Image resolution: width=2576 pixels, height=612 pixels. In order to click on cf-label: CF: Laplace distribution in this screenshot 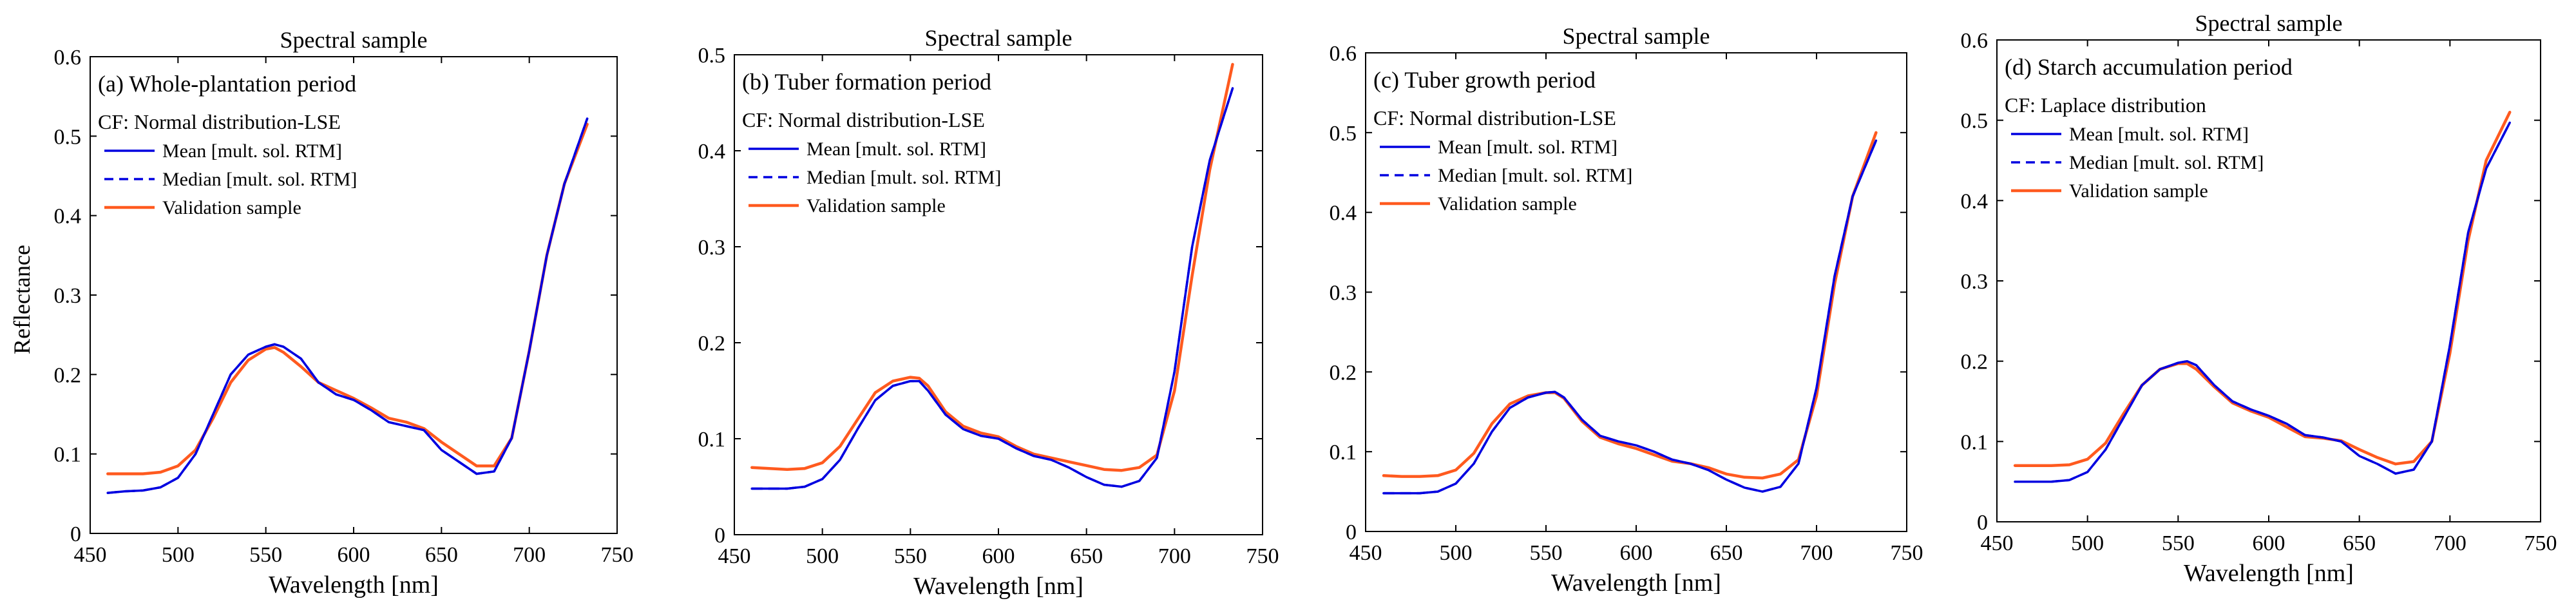, I will do `click(2105, 105)`.